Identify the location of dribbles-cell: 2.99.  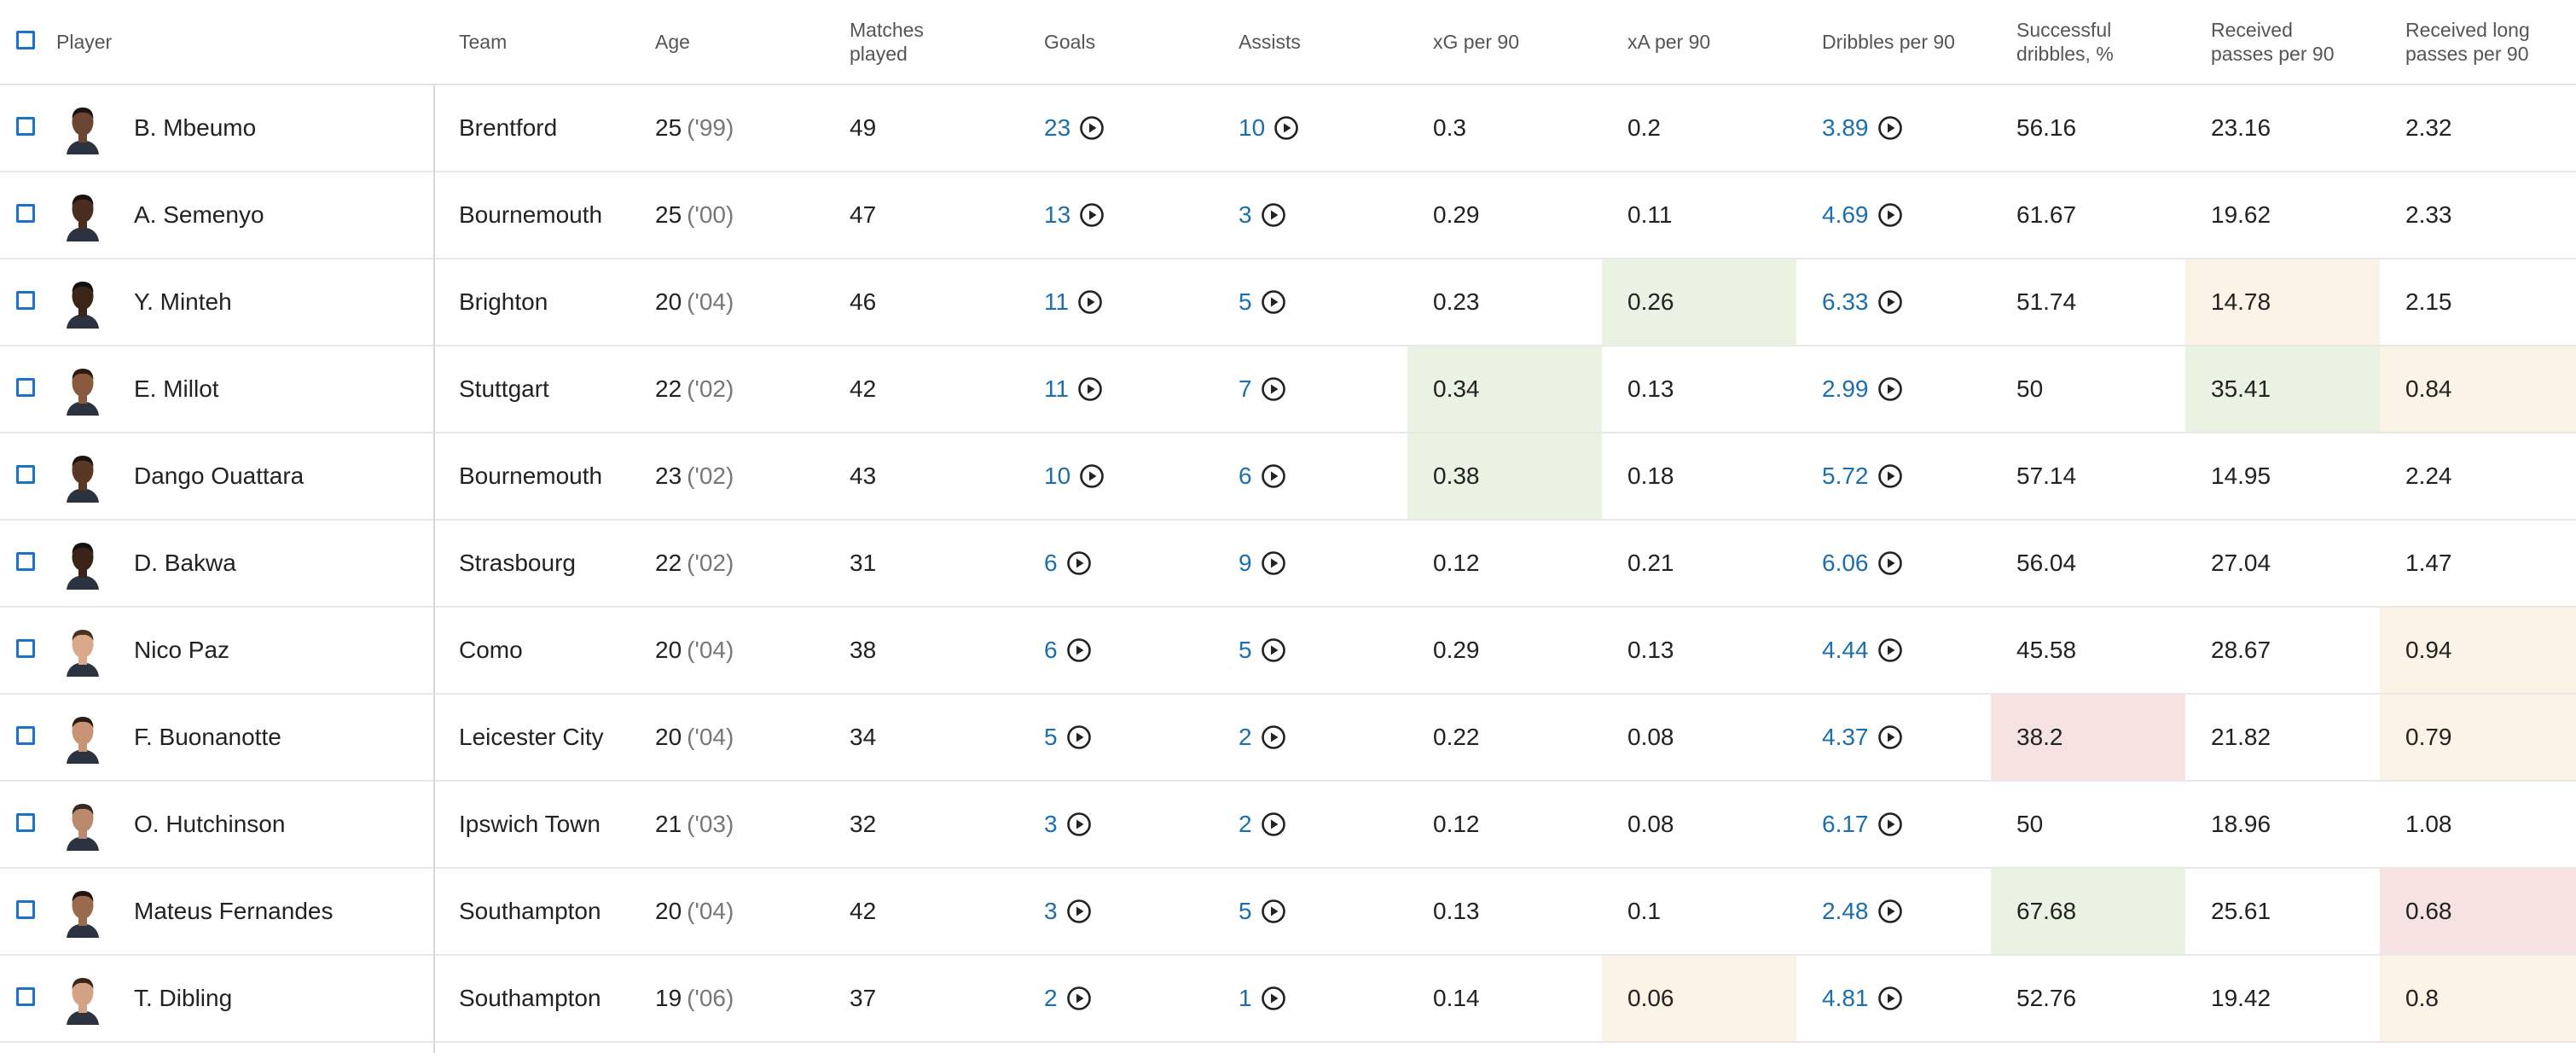
(1893, 389).